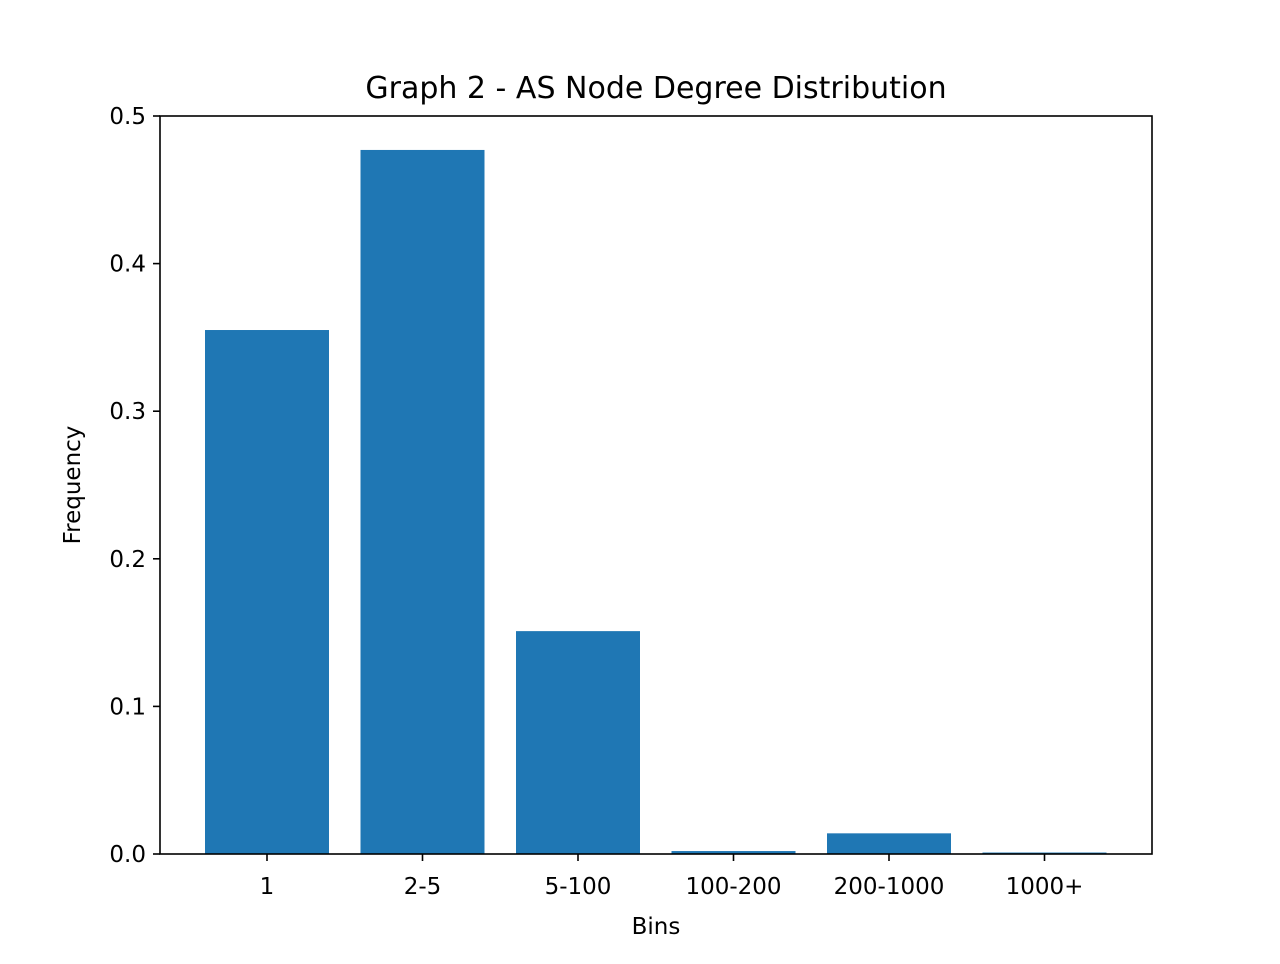  I want to click on y-tick-label: 0.5, so click(127, 117).